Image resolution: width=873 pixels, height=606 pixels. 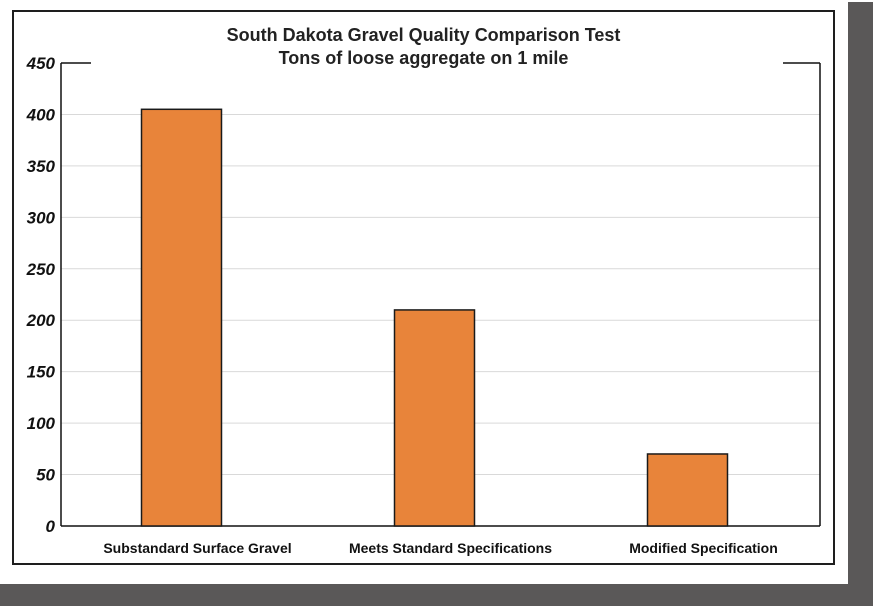 I want to click on x-tick-label: Substandard Surface Gravel, so click(x=197, y=548).